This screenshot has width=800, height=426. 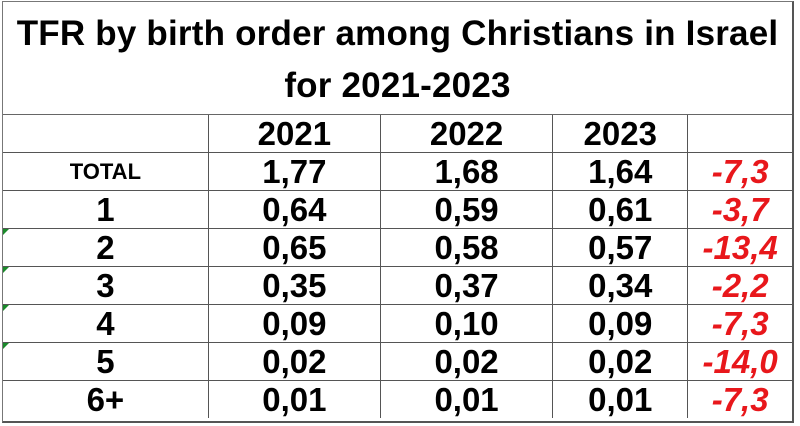 I want to click on cell-2021: 0,64, so click(x=294, y=209).